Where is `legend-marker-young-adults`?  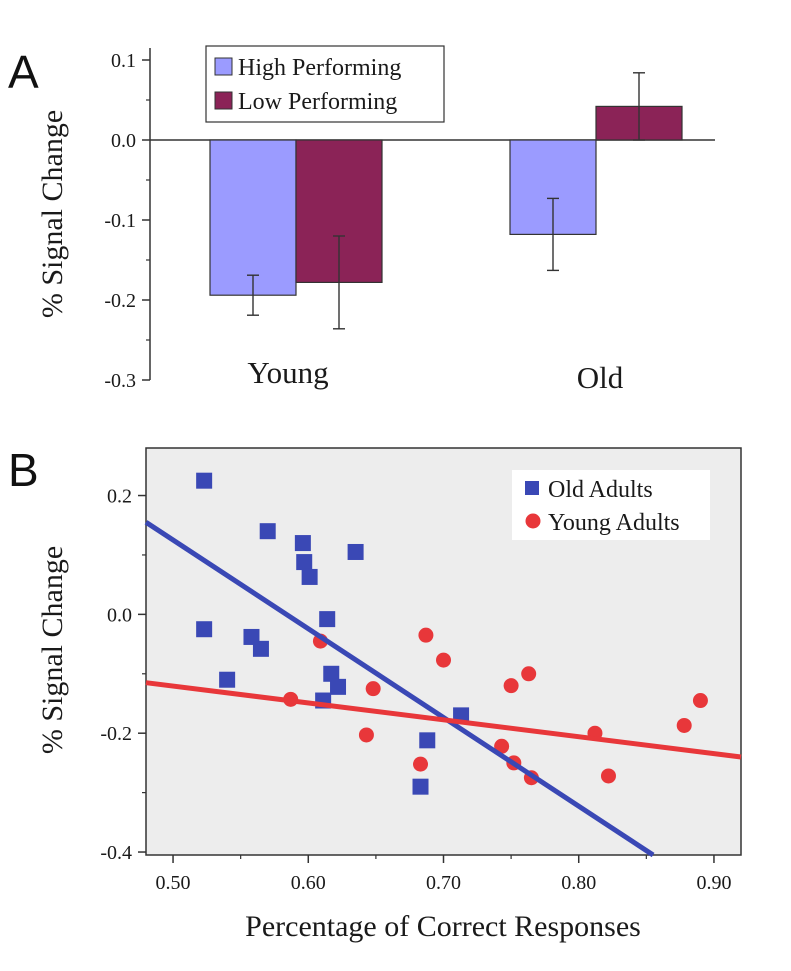
legend-marker-young-adults is located at coordinates (533, 521).